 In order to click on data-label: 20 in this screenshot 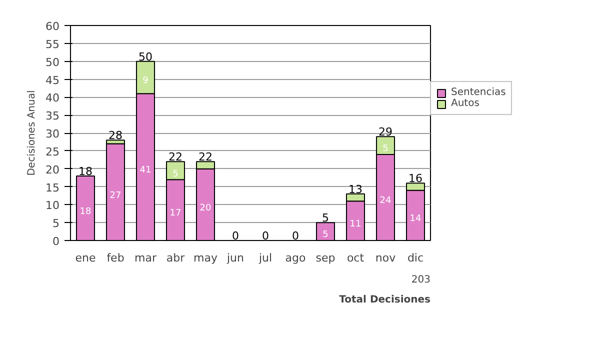, I will do `click(206, 208)`.